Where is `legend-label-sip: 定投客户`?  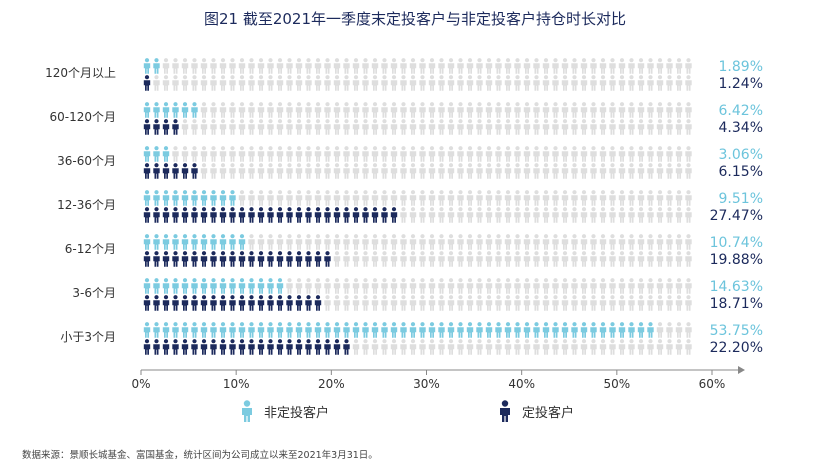 legend-label-sip: 定投客户 is located at coordinates (548, 413).